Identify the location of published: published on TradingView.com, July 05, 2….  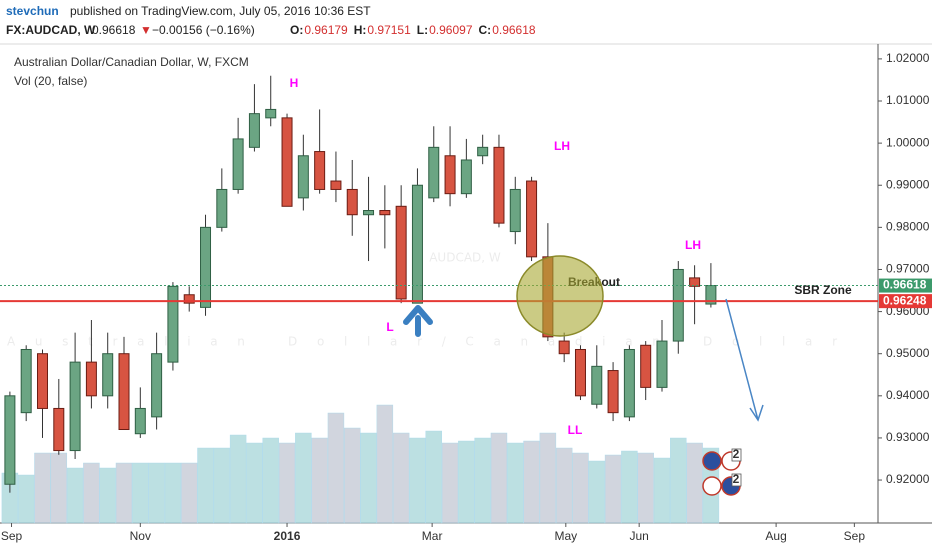
(220, 11).